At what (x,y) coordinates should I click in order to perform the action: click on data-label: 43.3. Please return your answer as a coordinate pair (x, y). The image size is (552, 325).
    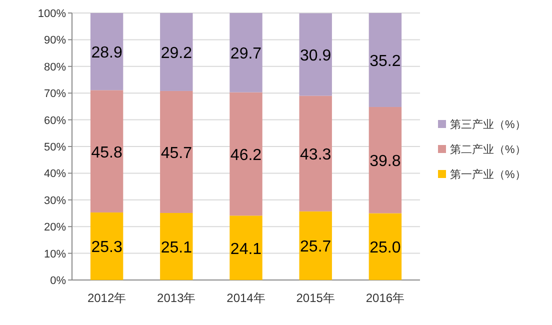
    Looking at the image, I should click on (316, 155).